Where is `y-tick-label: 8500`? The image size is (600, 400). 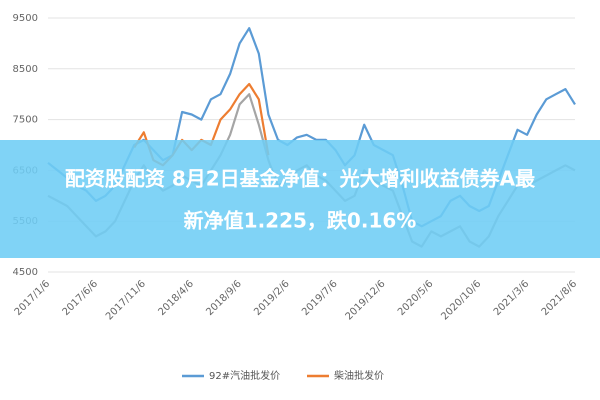
y-tick-label: 8500 is located at coordinates (25, 69).